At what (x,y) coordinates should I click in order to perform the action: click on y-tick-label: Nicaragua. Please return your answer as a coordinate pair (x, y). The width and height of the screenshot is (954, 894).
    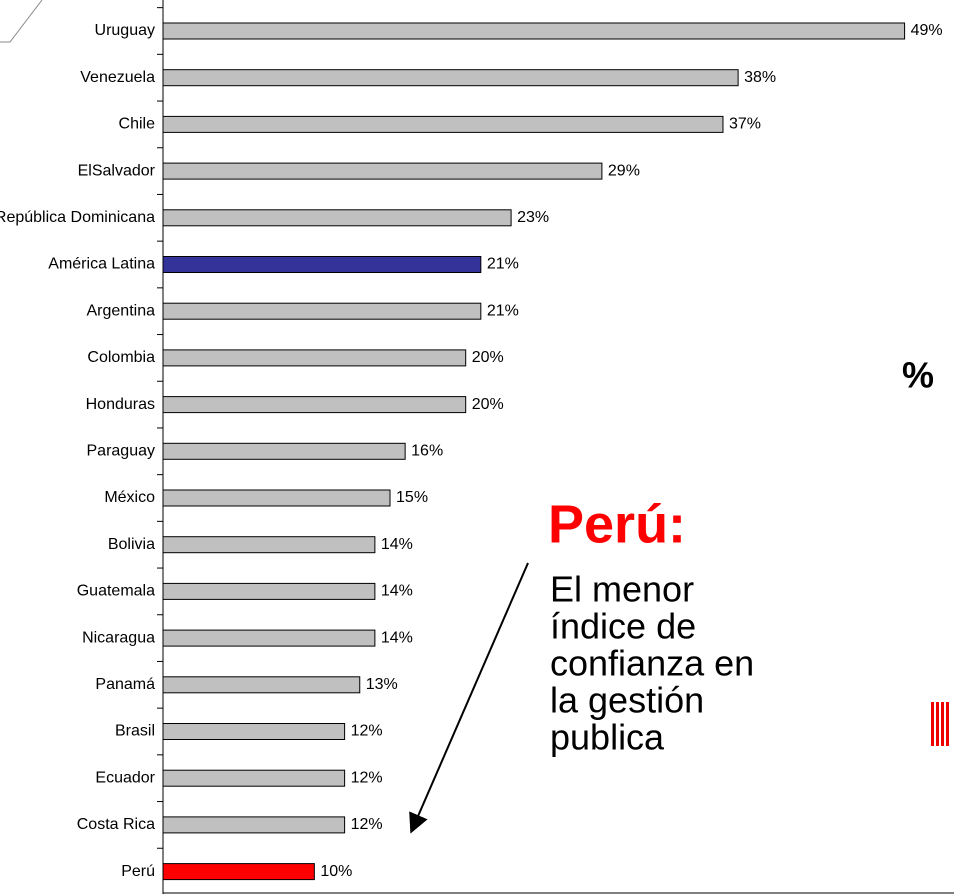
    Looking at the image, I should click on (118, 637).